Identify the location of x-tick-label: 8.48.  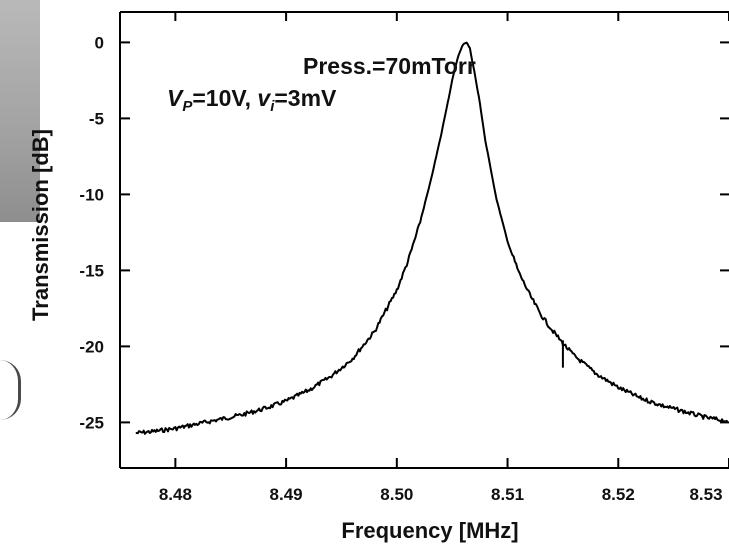
(175, 494).